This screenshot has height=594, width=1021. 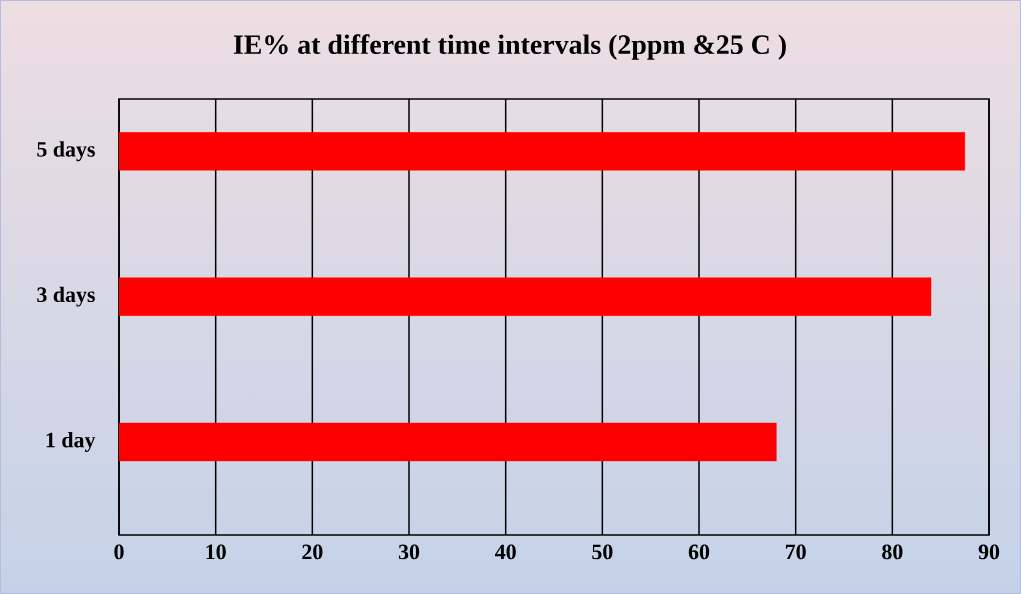 I want to click on y-tick-label: 5 days, so click(x=66, y=151).